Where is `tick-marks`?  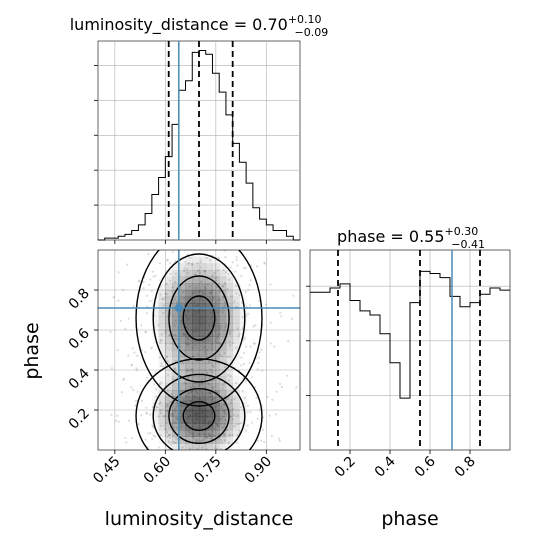
tick-marks is located at coordinates (180, 154).